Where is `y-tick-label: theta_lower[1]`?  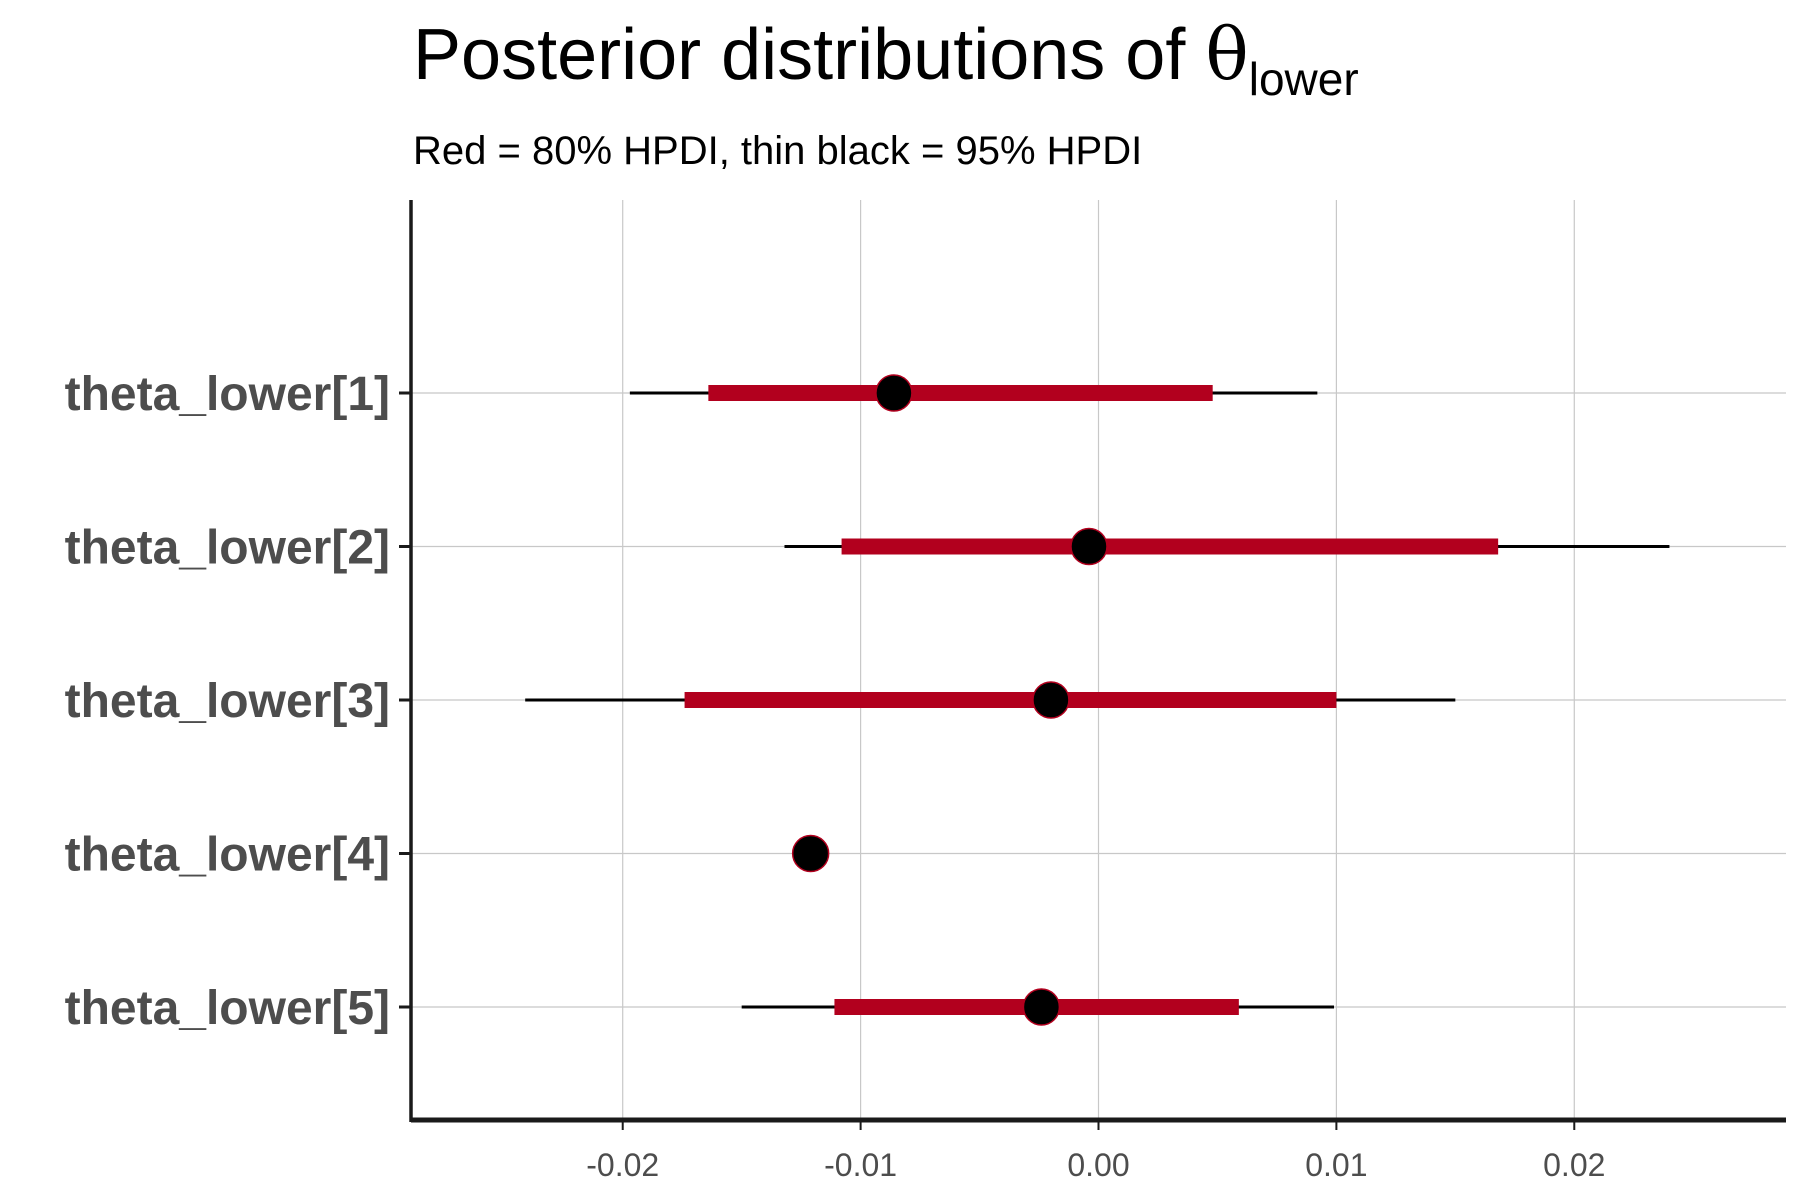
y-tick-label: theta_lower[1] is located at coordinates (227, 394).